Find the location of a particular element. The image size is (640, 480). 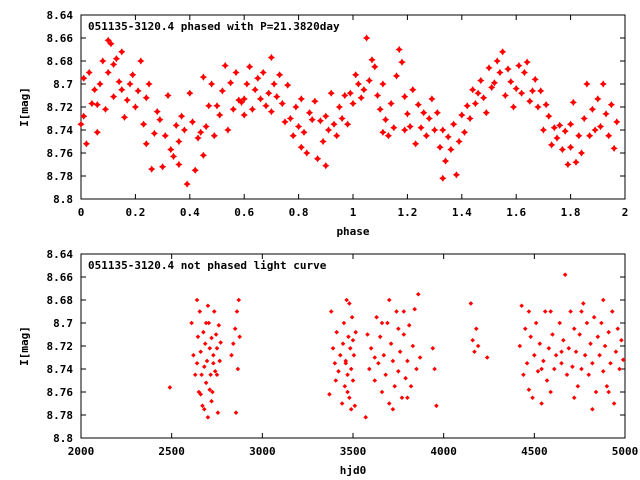

unphased-ytick-label: 8.68 is located at coordinates (60, 300).